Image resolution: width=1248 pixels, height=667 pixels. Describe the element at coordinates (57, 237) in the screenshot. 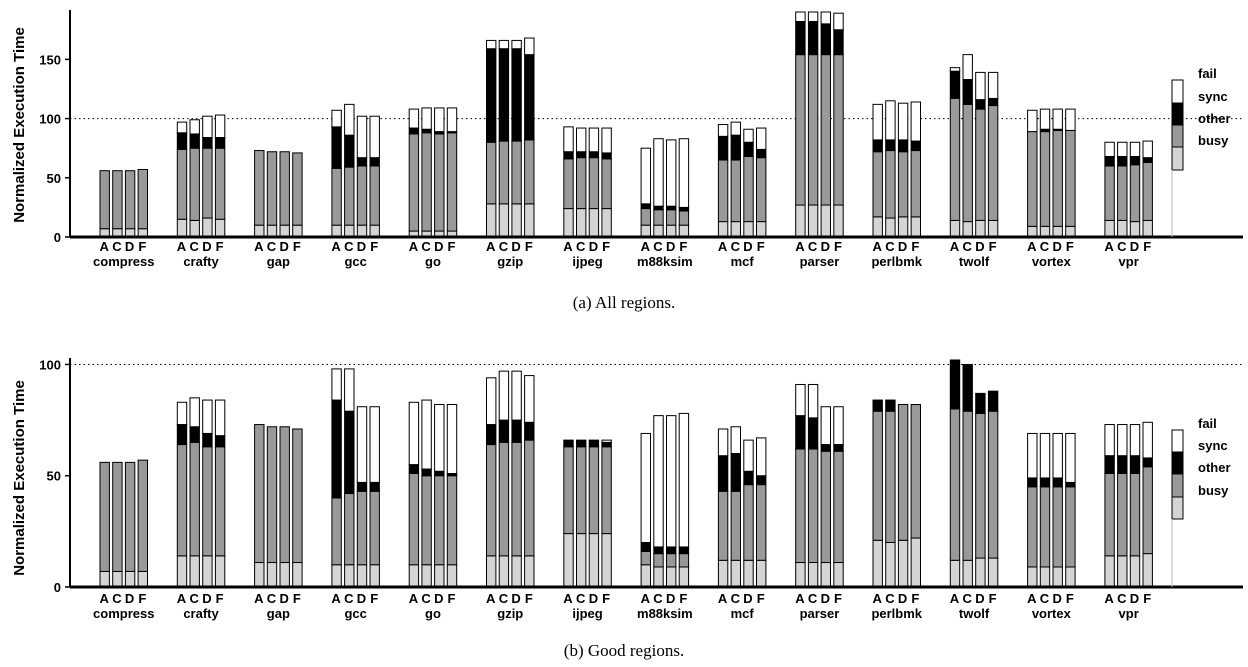

I see `y-tick-label: 0` at that location.